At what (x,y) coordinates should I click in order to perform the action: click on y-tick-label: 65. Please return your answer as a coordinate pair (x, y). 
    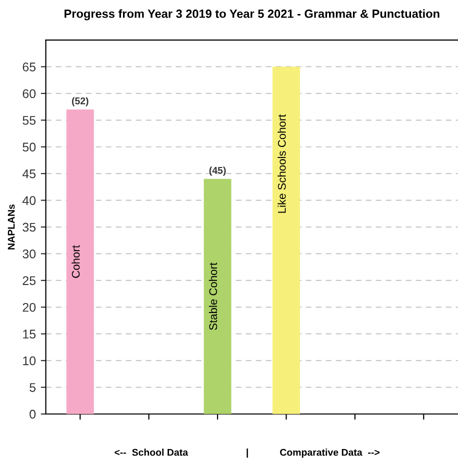
    Looking at the image, I should click on (29, 67).